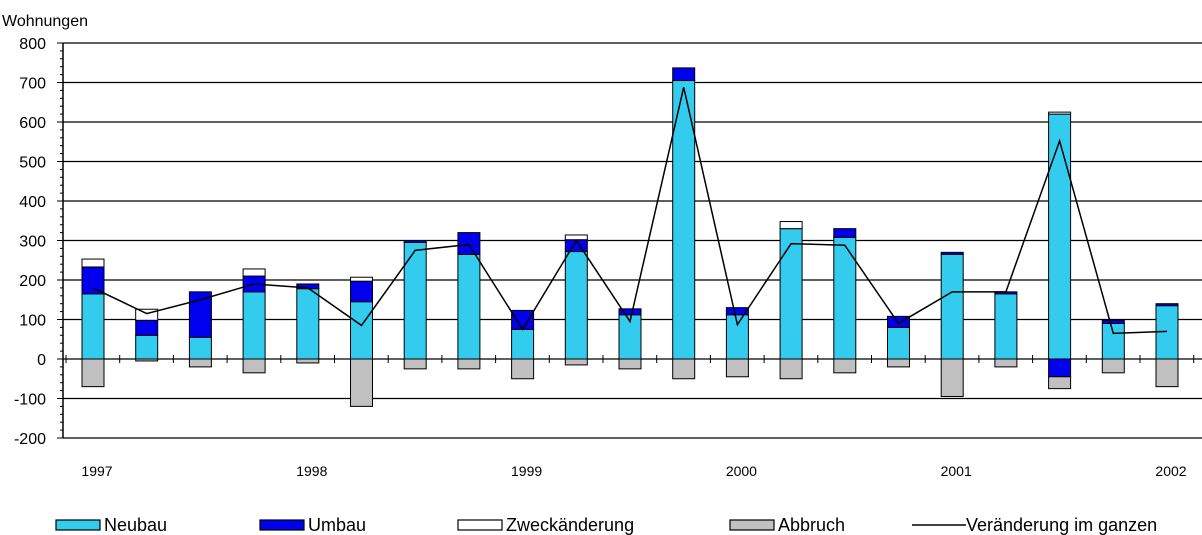  I want to click on y-tick-label: 200, so click(32, 281).